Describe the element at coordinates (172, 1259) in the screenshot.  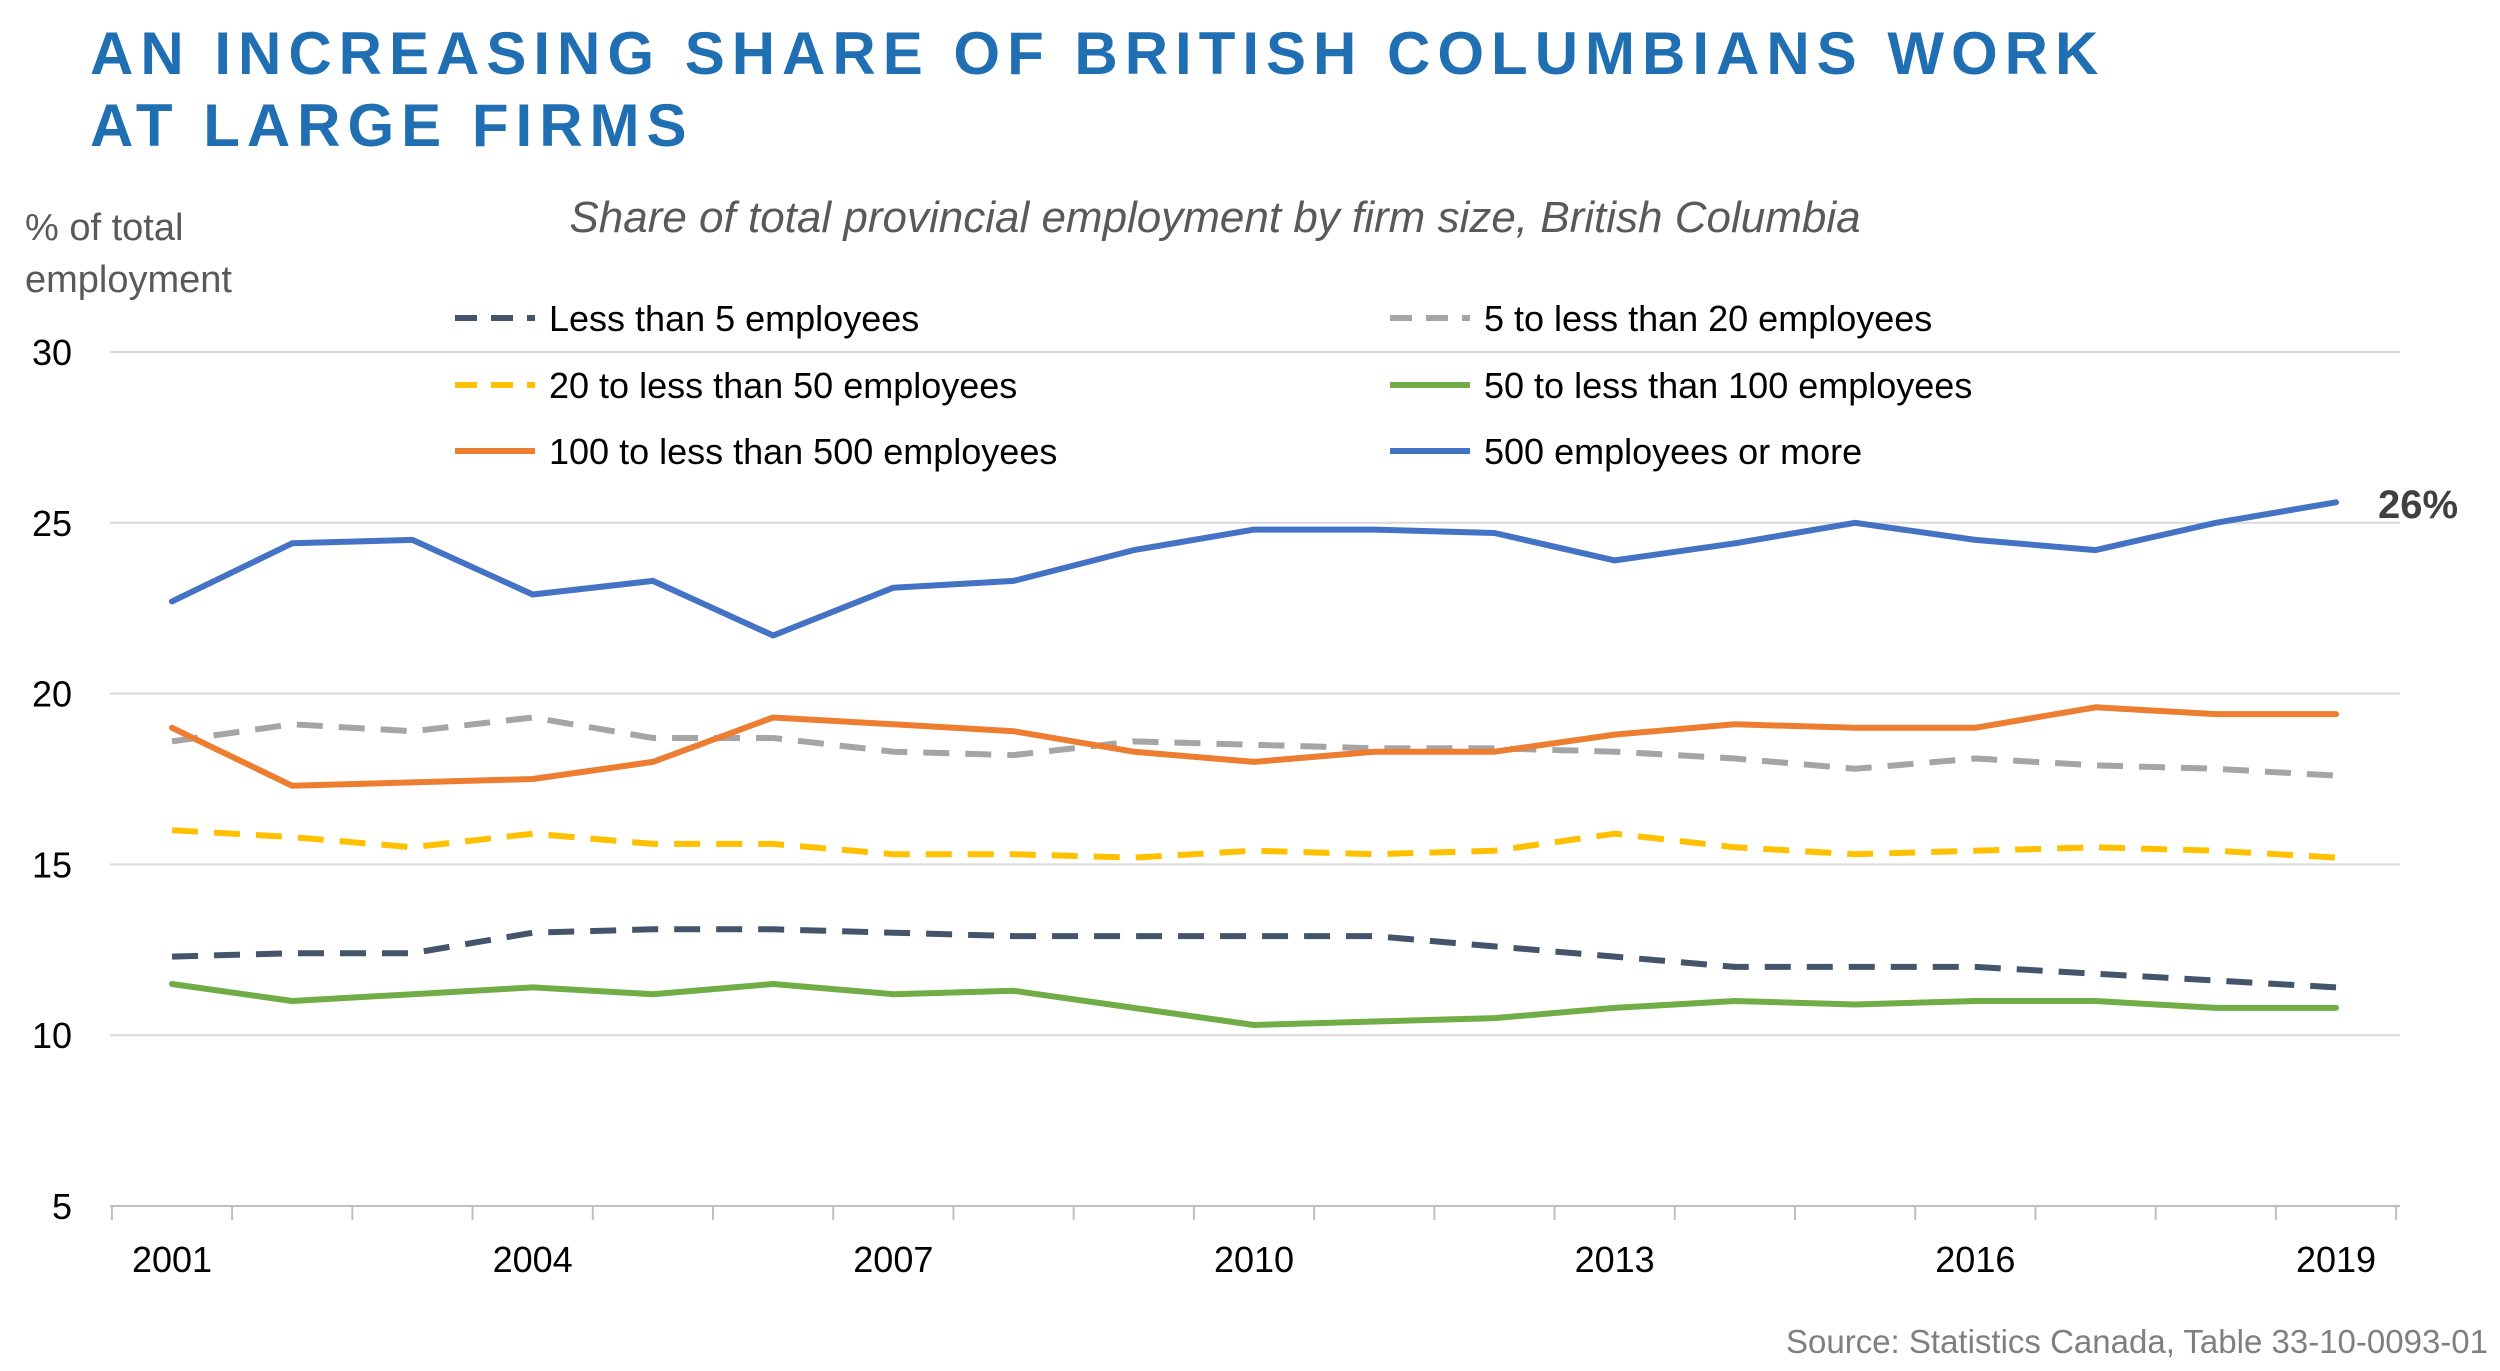
I see `x-tick-label: 2001` at that location.